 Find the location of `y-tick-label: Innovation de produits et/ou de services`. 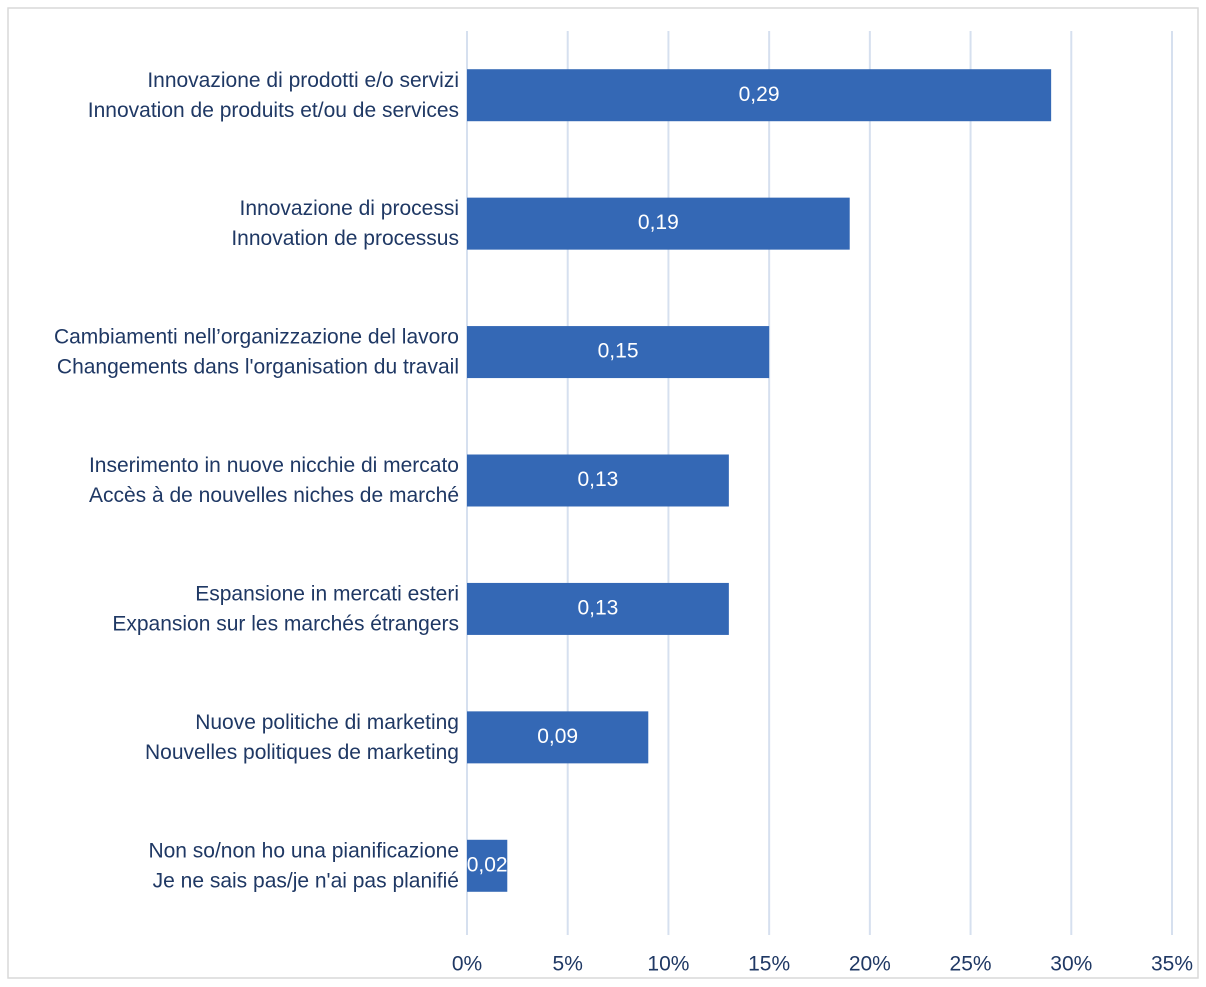

y-tick-label: Innovation de produits et/ou de services is located at coordinates (273, 110).